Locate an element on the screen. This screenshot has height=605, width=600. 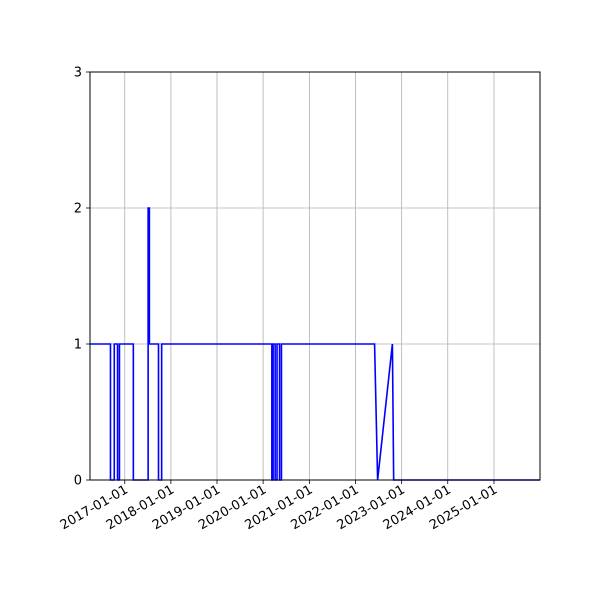
y-tick-label: 0 is located at coordinates (78, 481).